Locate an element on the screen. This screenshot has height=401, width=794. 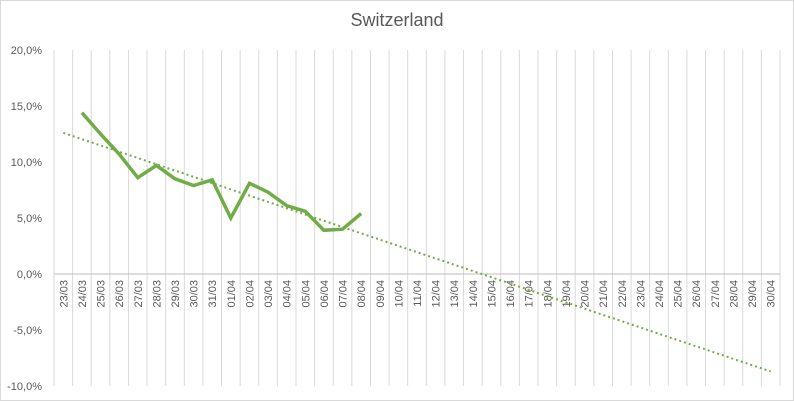
x-tick-label: 03/04 is located at coordinates (269, 294).